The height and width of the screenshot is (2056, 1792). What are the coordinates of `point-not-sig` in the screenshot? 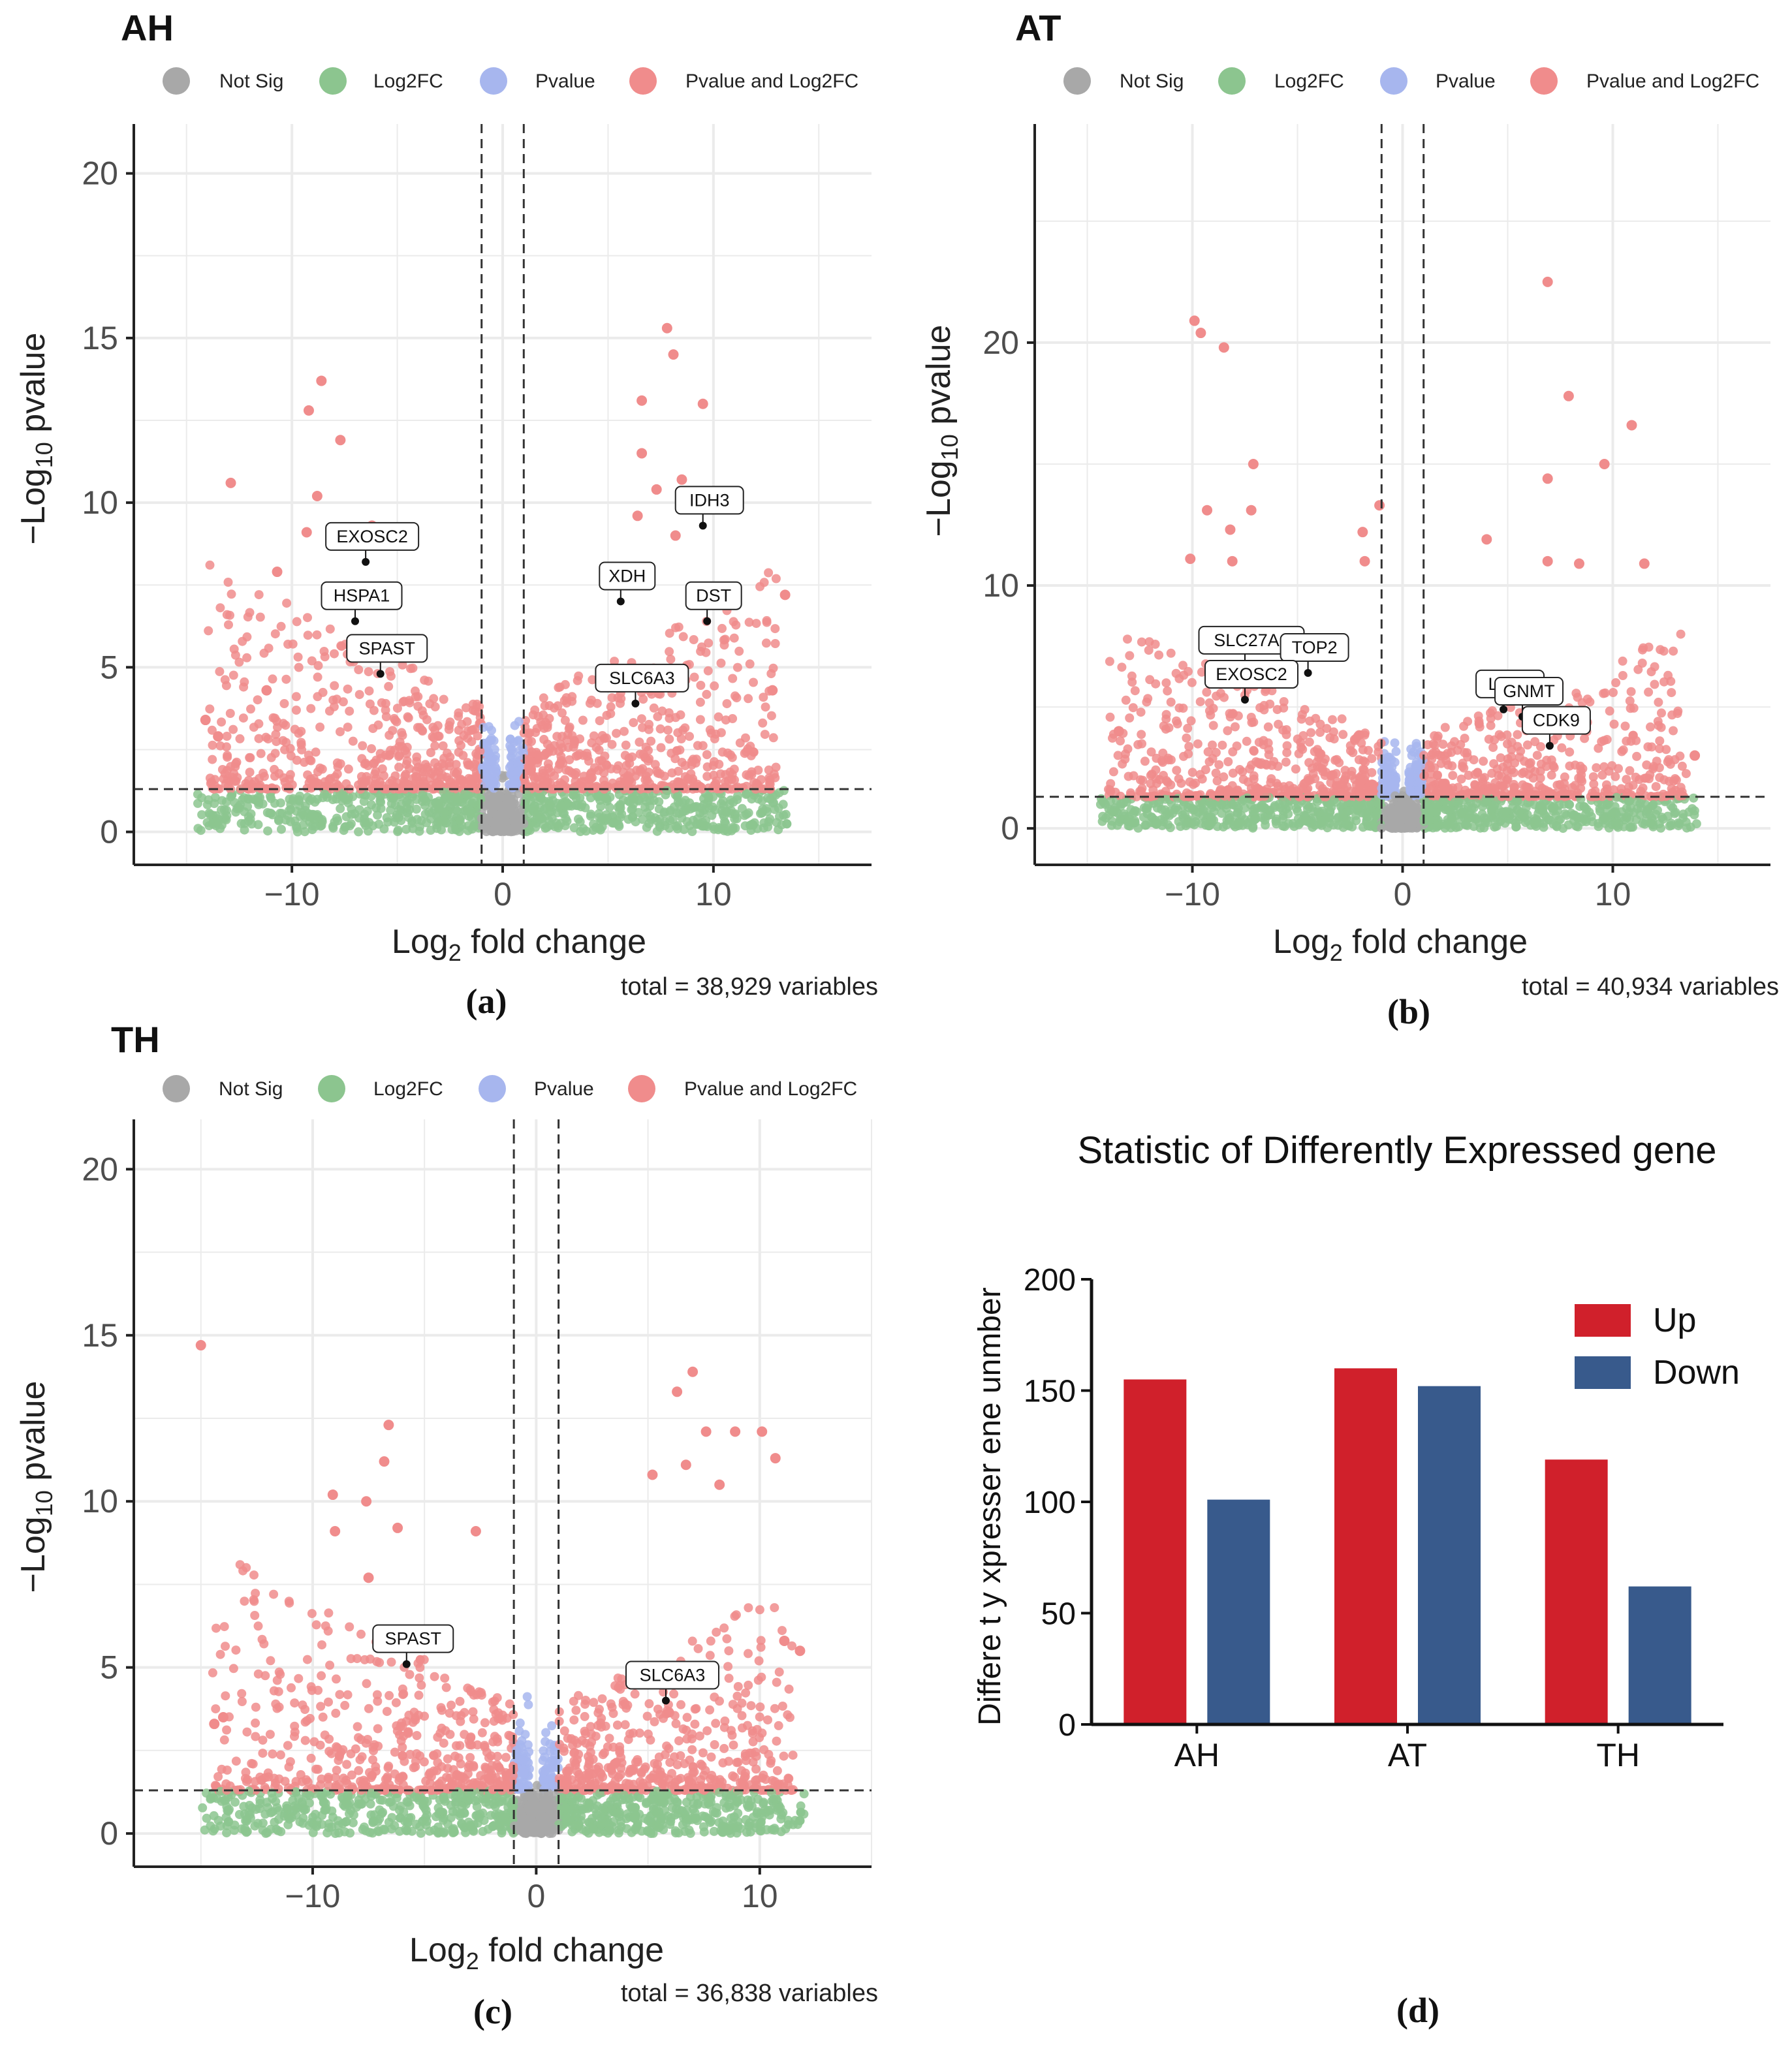 It's located at (494, 808).